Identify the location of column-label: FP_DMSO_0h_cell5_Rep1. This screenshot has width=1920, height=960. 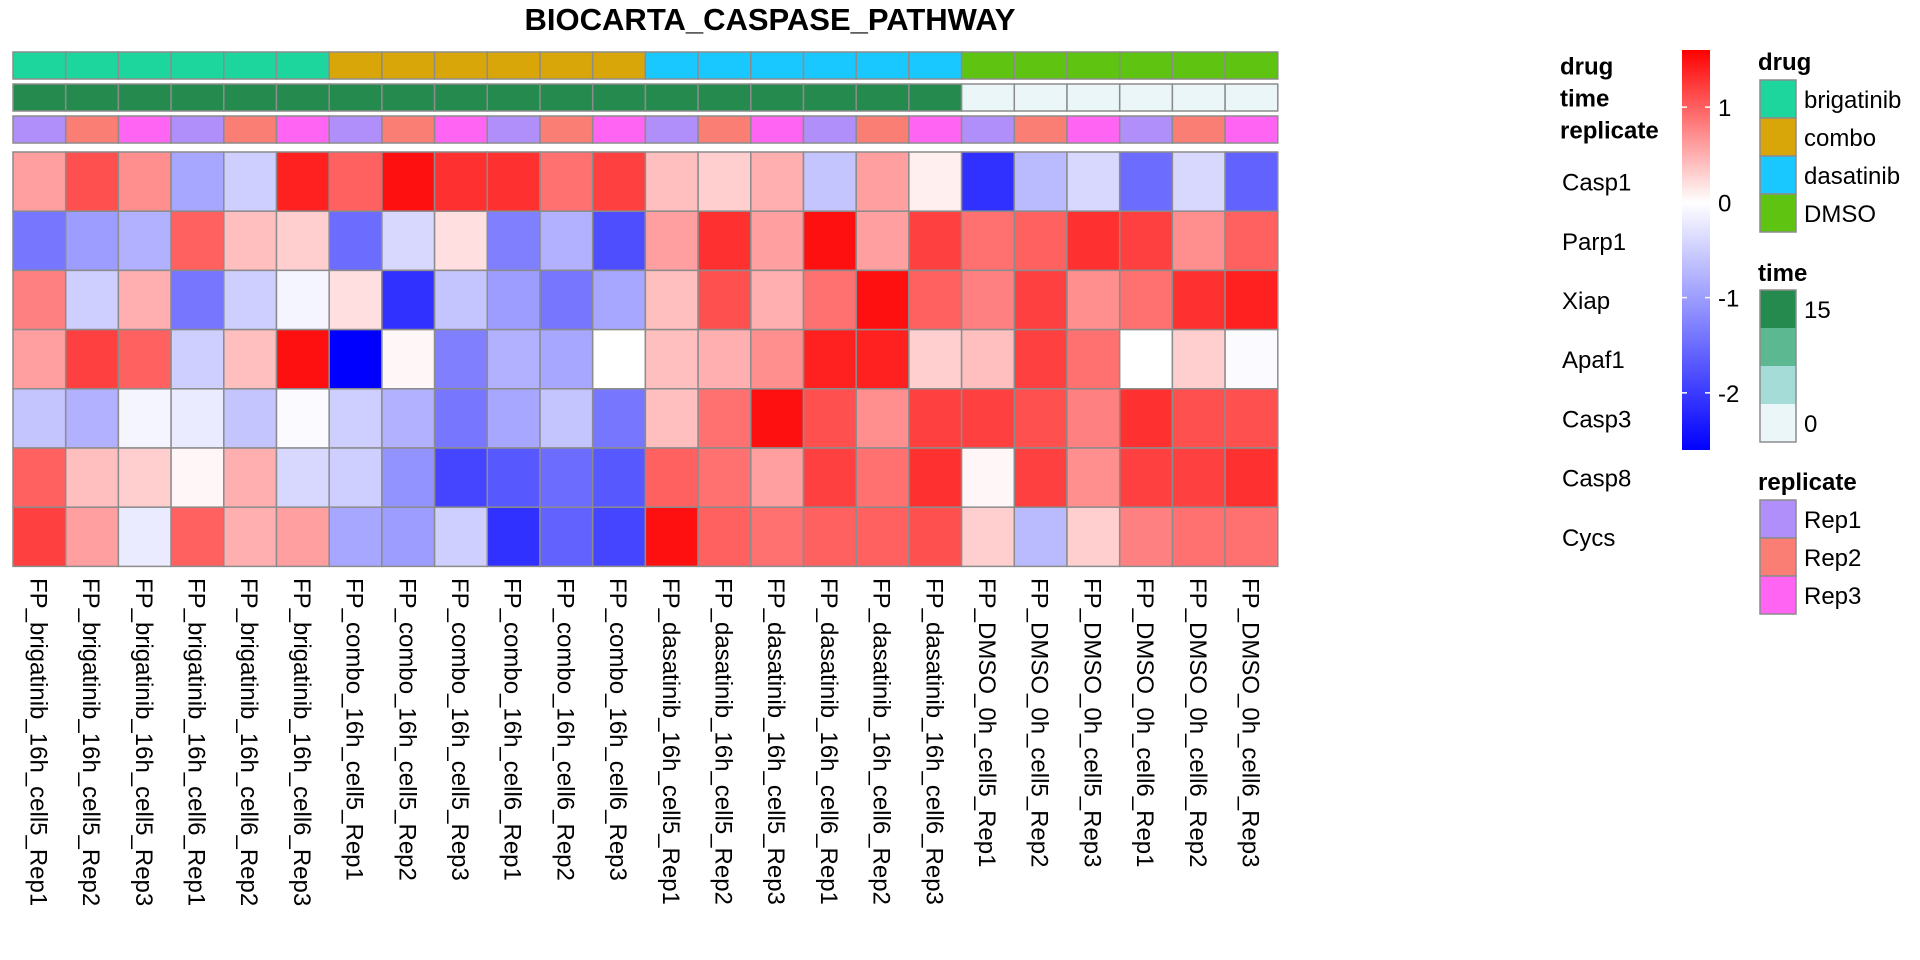
(986, 722).